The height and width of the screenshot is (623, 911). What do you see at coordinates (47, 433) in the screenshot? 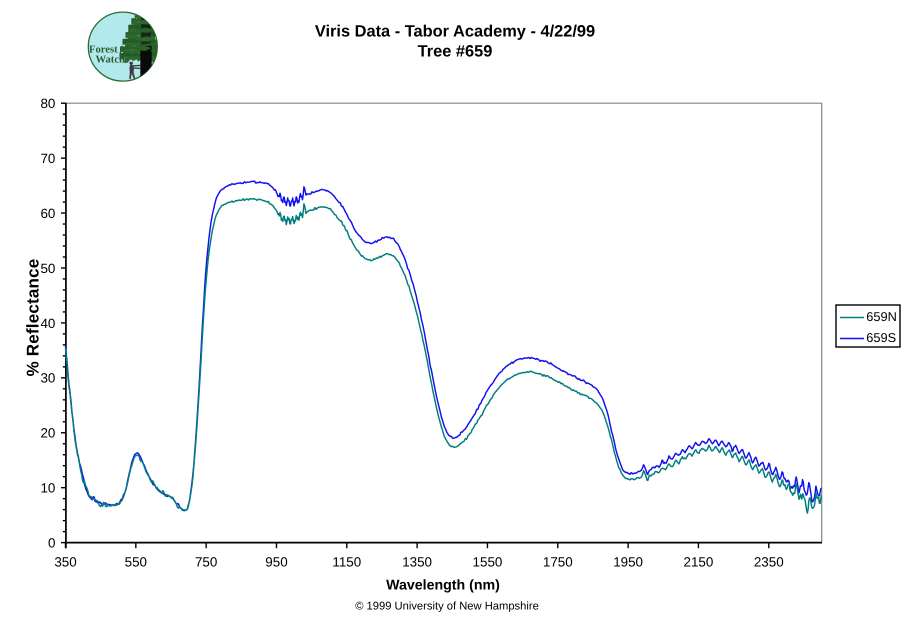
I see `svg-text: 20` at bounding box center [47, 433].